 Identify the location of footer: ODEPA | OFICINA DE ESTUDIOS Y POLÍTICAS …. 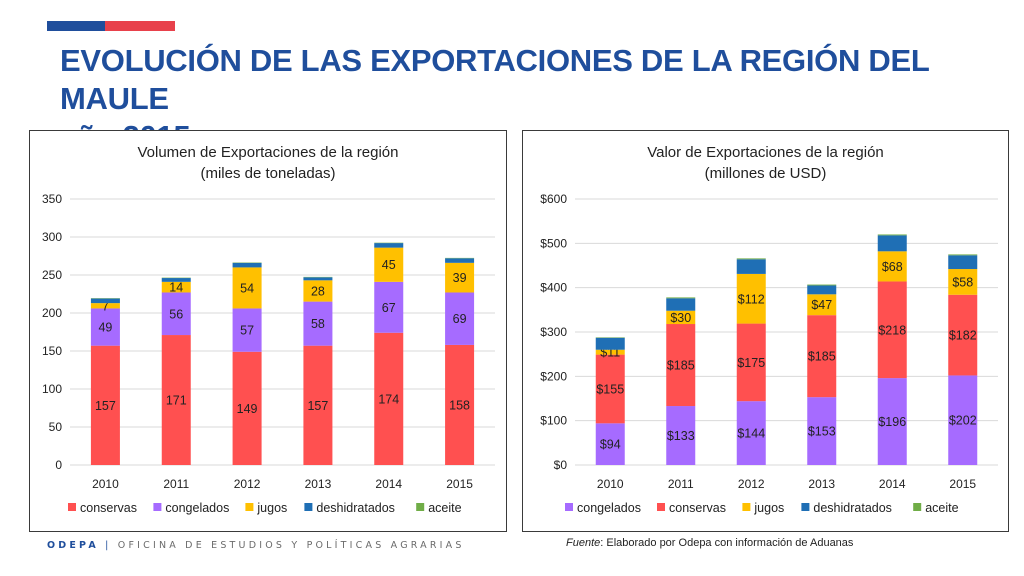
(256, 545).